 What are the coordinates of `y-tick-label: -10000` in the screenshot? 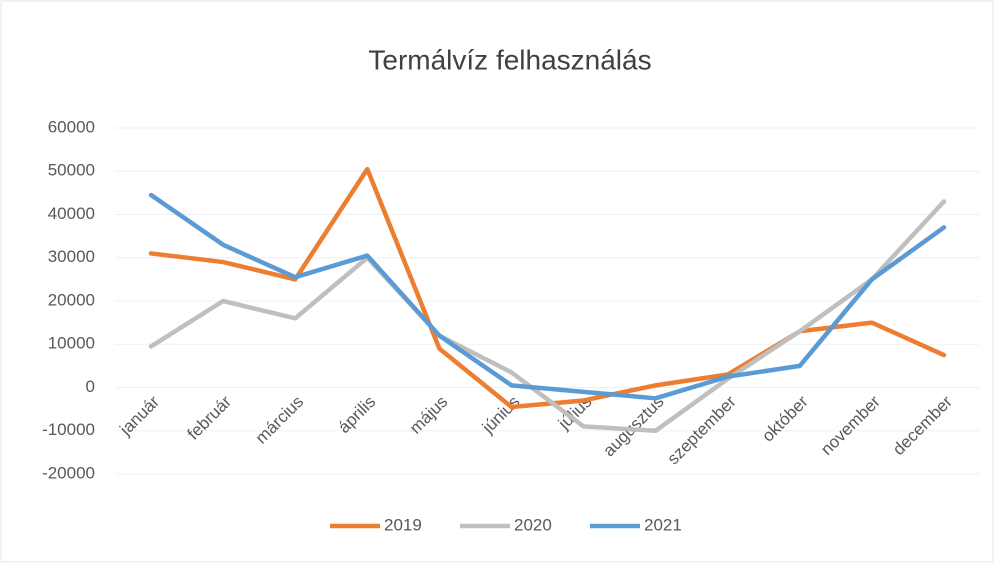 It's located at (68, 429).